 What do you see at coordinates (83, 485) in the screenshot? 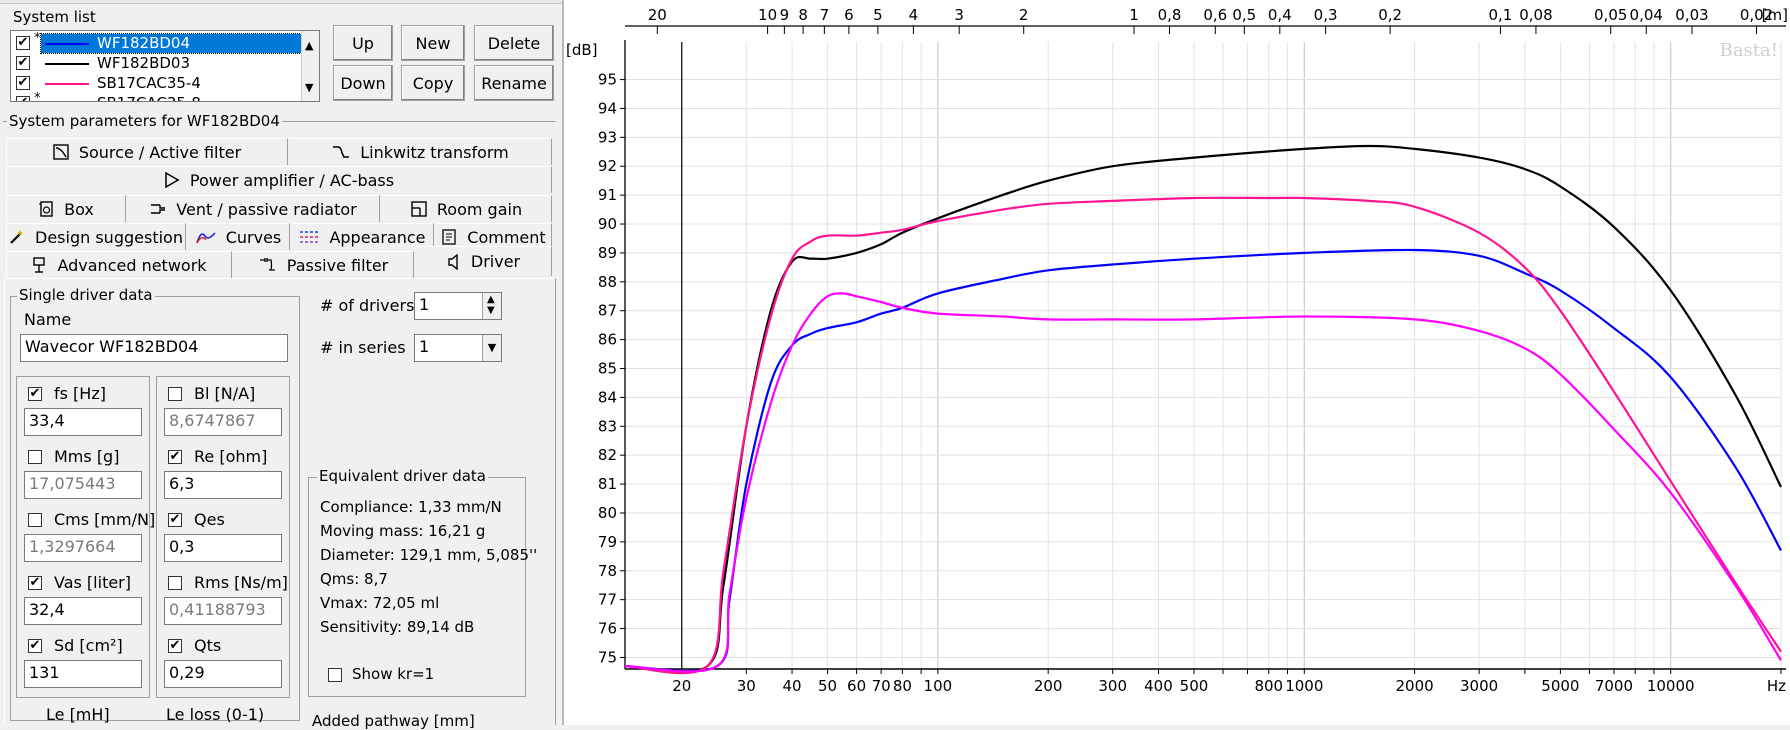
I see `param-field: 17,075443` at bounding box center [83, 485].